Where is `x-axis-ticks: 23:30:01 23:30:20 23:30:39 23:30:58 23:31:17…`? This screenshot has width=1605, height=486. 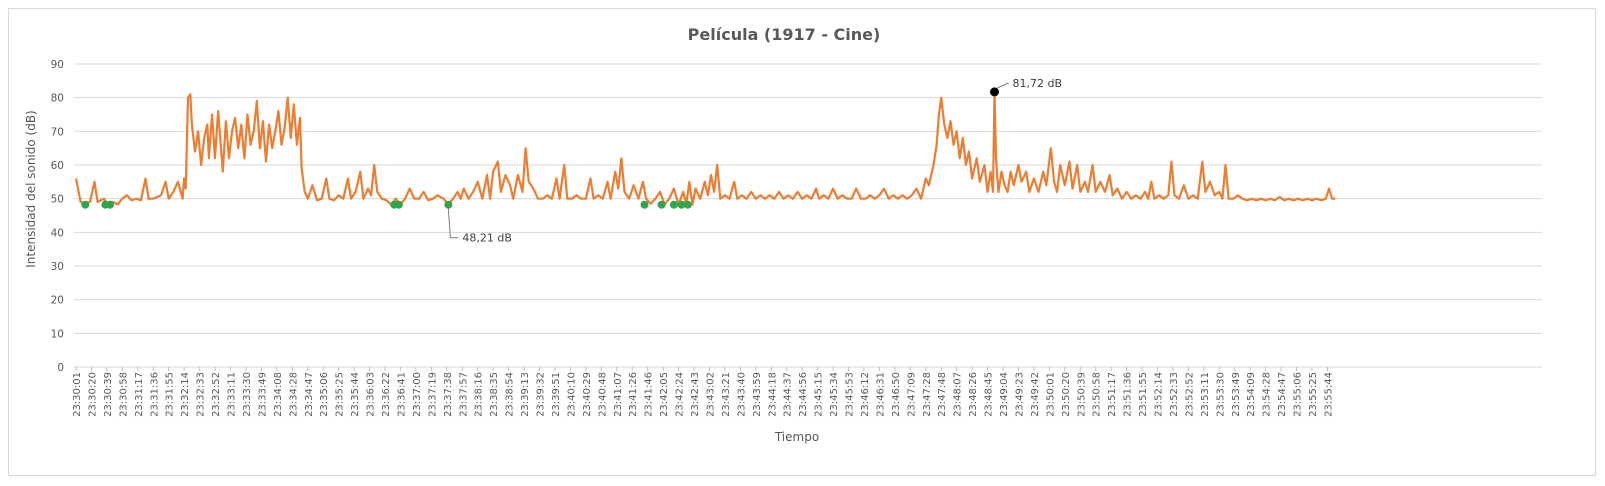 x-axis-ticks: 23:30:01 23:30:20 23:30:39 23:30:58 23:31:17… is located at coordinates (703, 392).